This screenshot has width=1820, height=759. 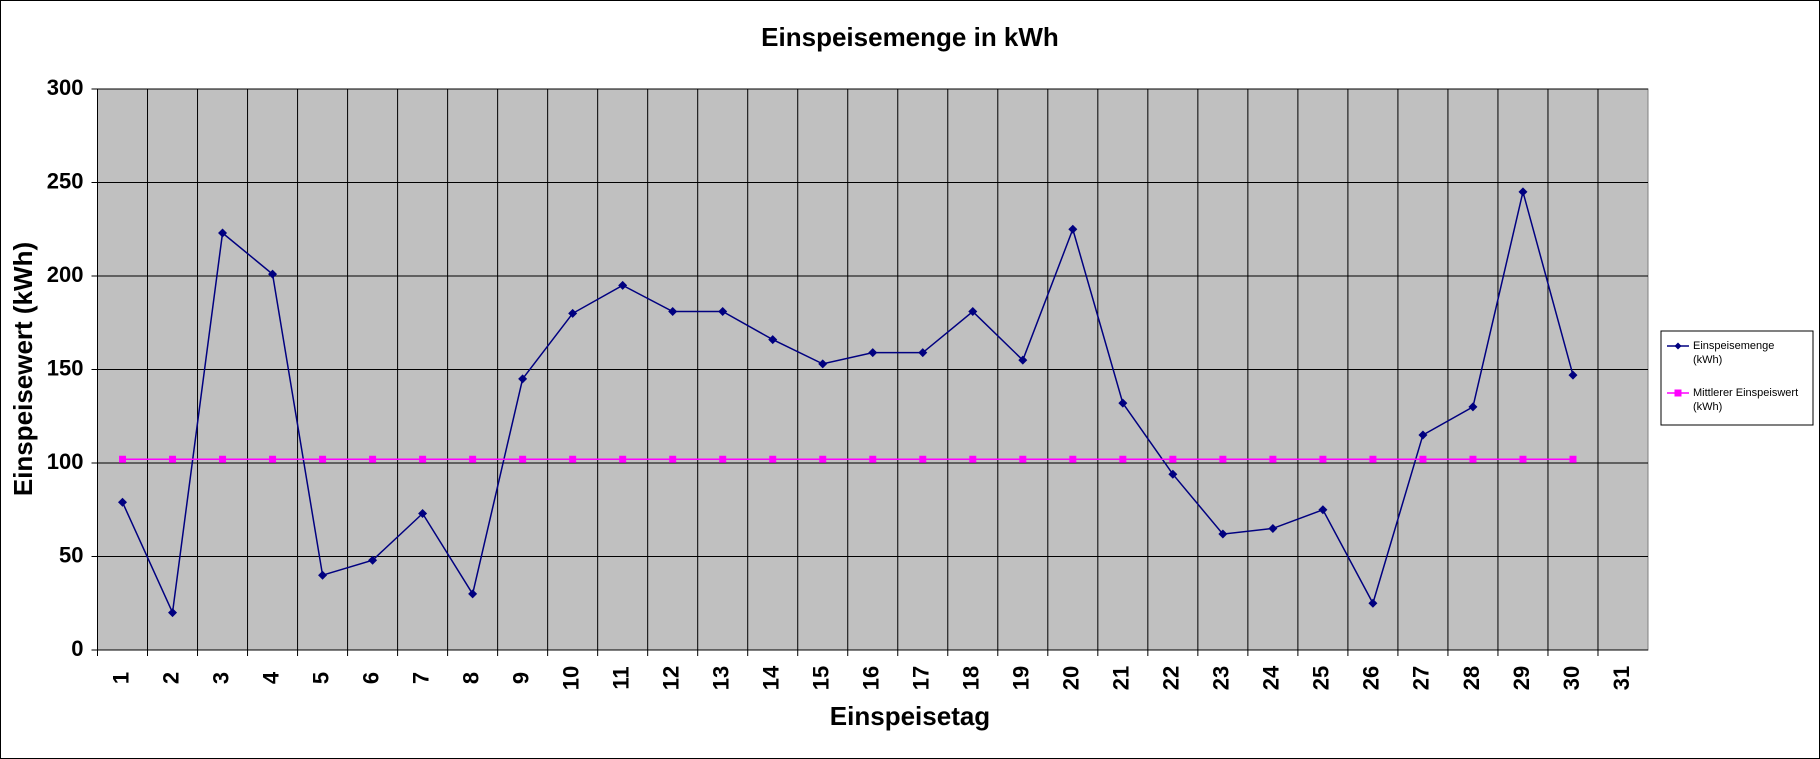 I want to click on x-tick-label: 6, so click(x=370, y=678).